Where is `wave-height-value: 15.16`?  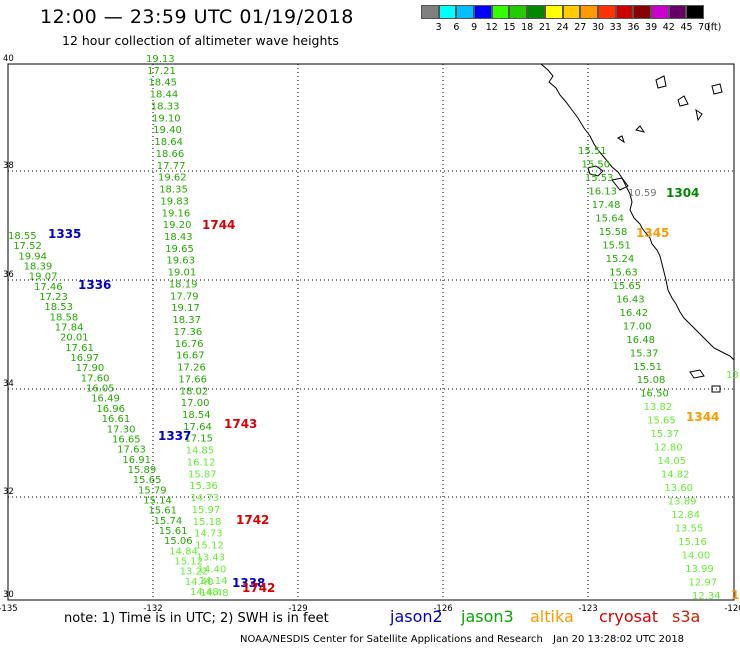
wave-height-value: 15.16 is located at coordinates (692, 542).